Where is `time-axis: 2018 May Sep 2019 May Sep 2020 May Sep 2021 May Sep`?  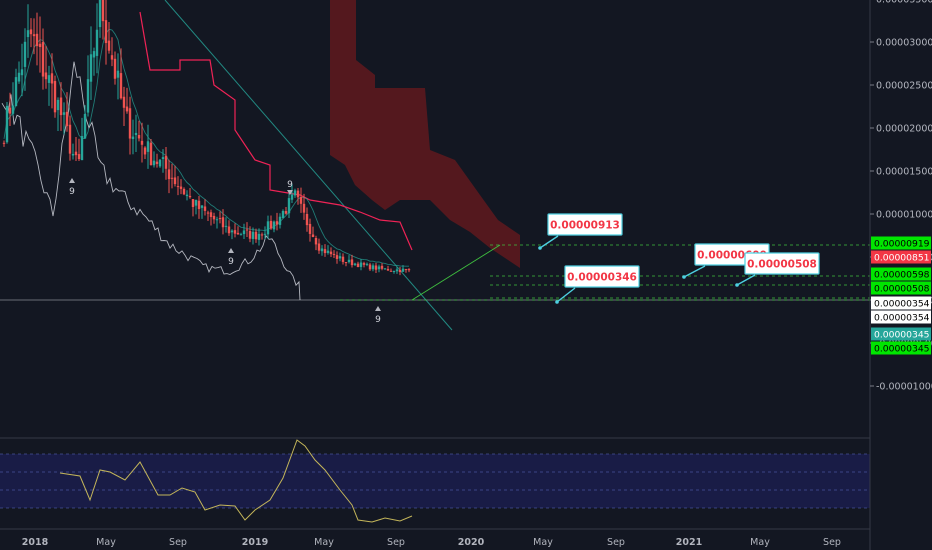 time-axis: 2018 May Sep 2019 May Sep 2020 May Sep 2021 May Sep is located at coordinates (435, 538).